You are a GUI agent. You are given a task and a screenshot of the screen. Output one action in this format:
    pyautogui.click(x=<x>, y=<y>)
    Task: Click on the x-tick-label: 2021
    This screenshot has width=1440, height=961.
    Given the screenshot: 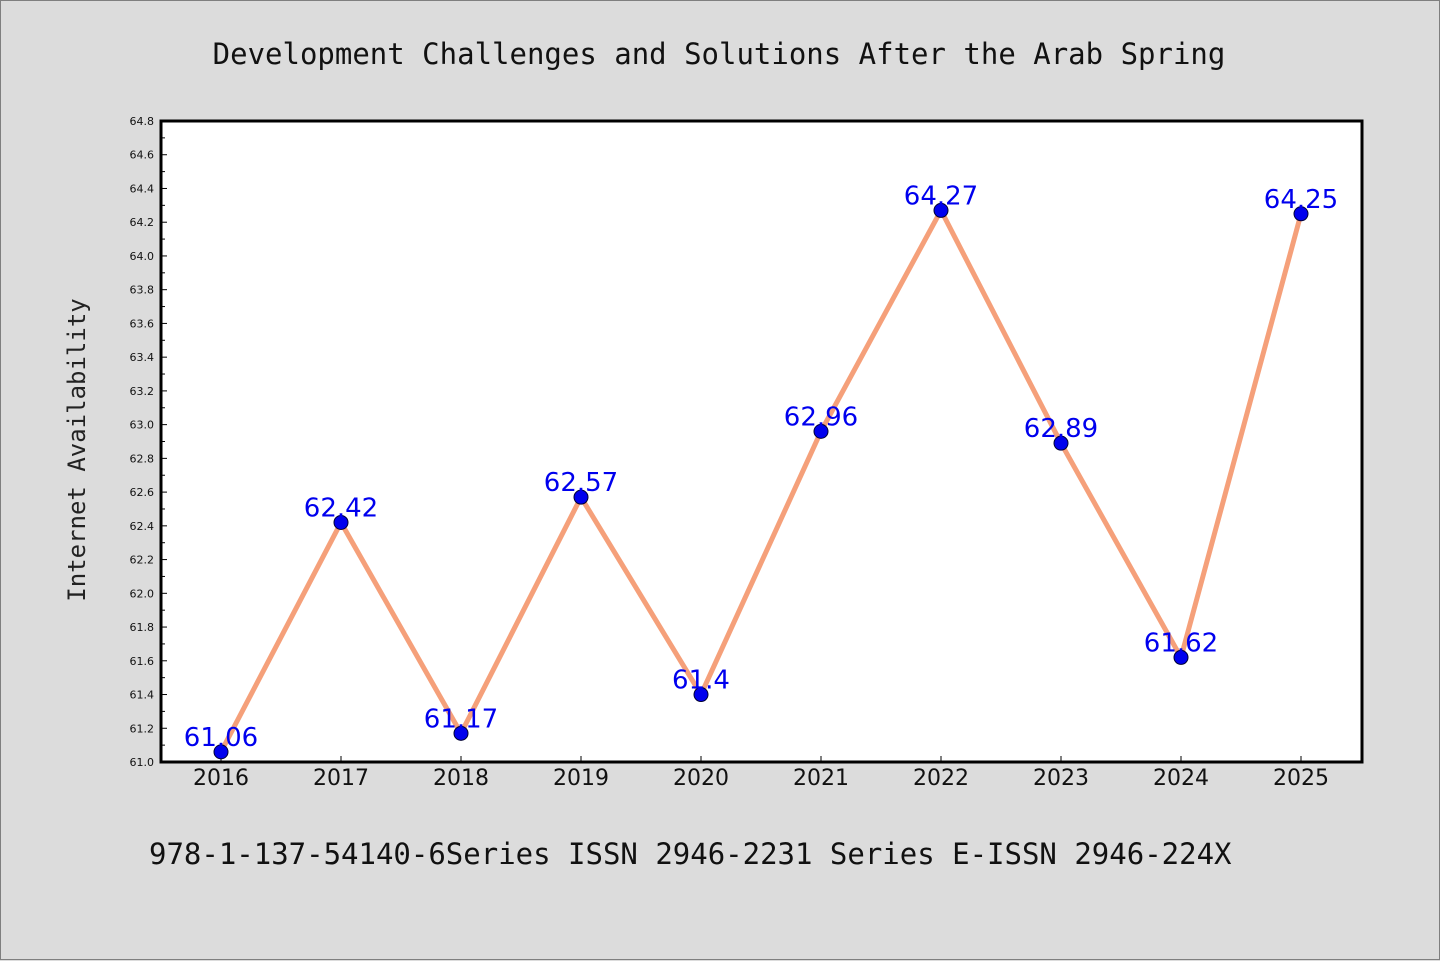 What is the action you would take?
    pyautogui.click(x=821, y=778)
    